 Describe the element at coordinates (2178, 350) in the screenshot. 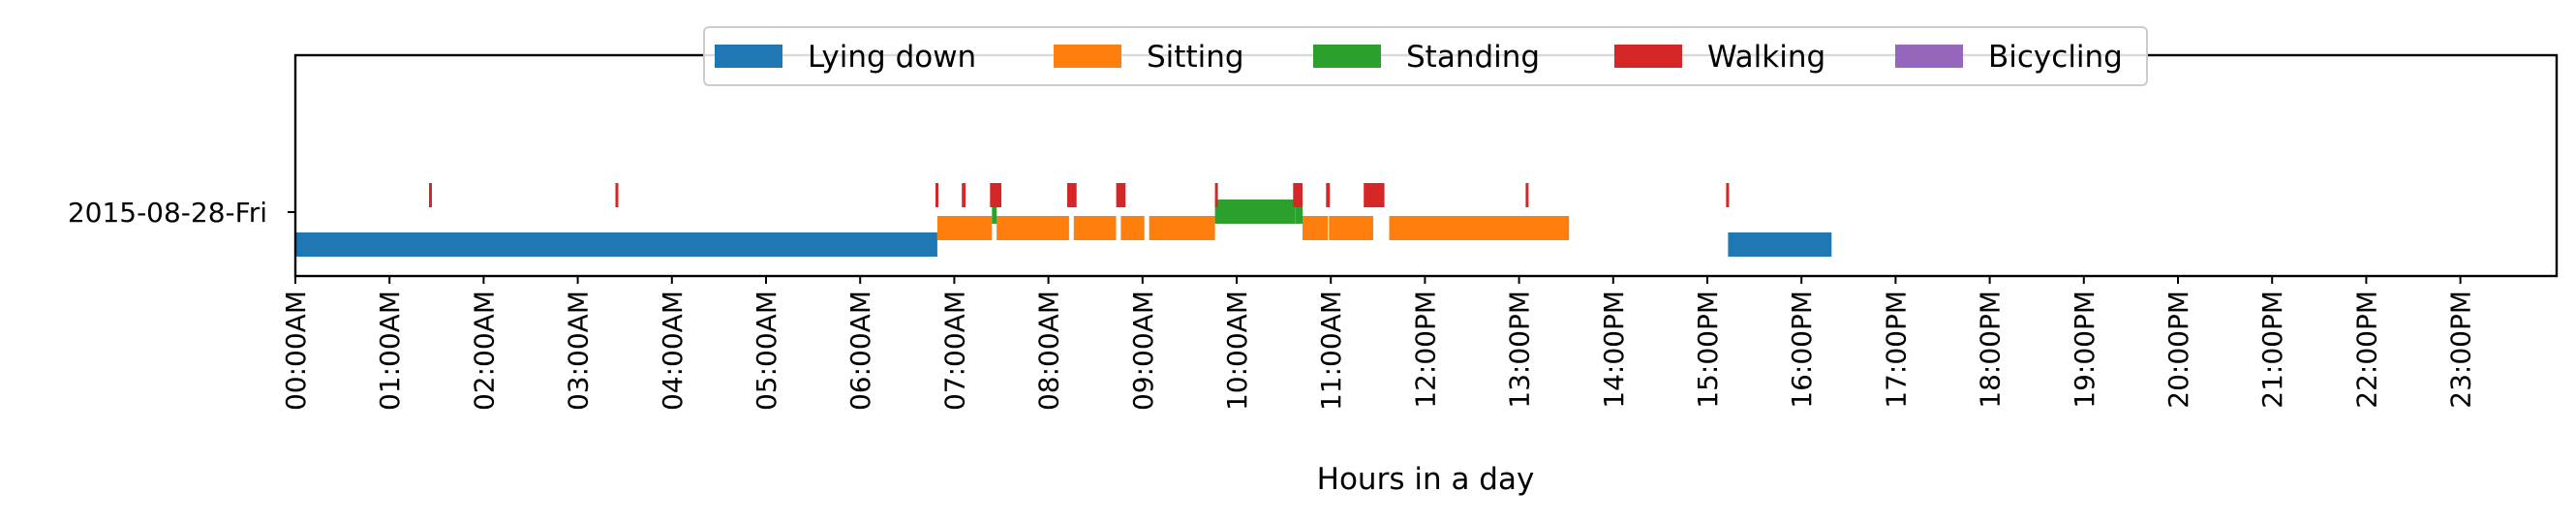

I see `x-tick-label: 20:00PM` at that location.